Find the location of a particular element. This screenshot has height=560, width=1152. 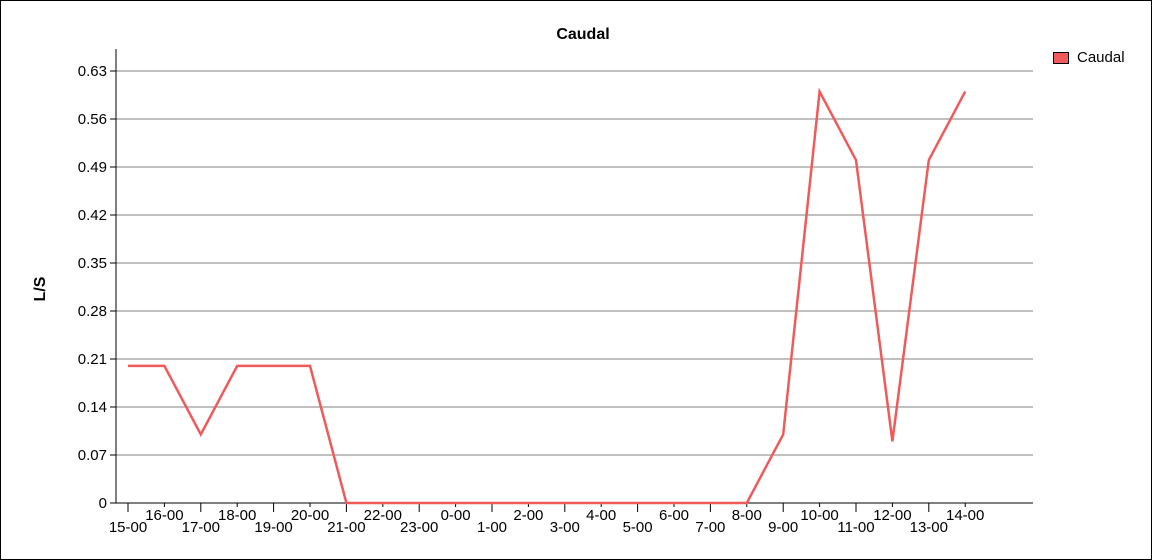

x-tick-label: 22-00 is located at coordinates (383, 515).